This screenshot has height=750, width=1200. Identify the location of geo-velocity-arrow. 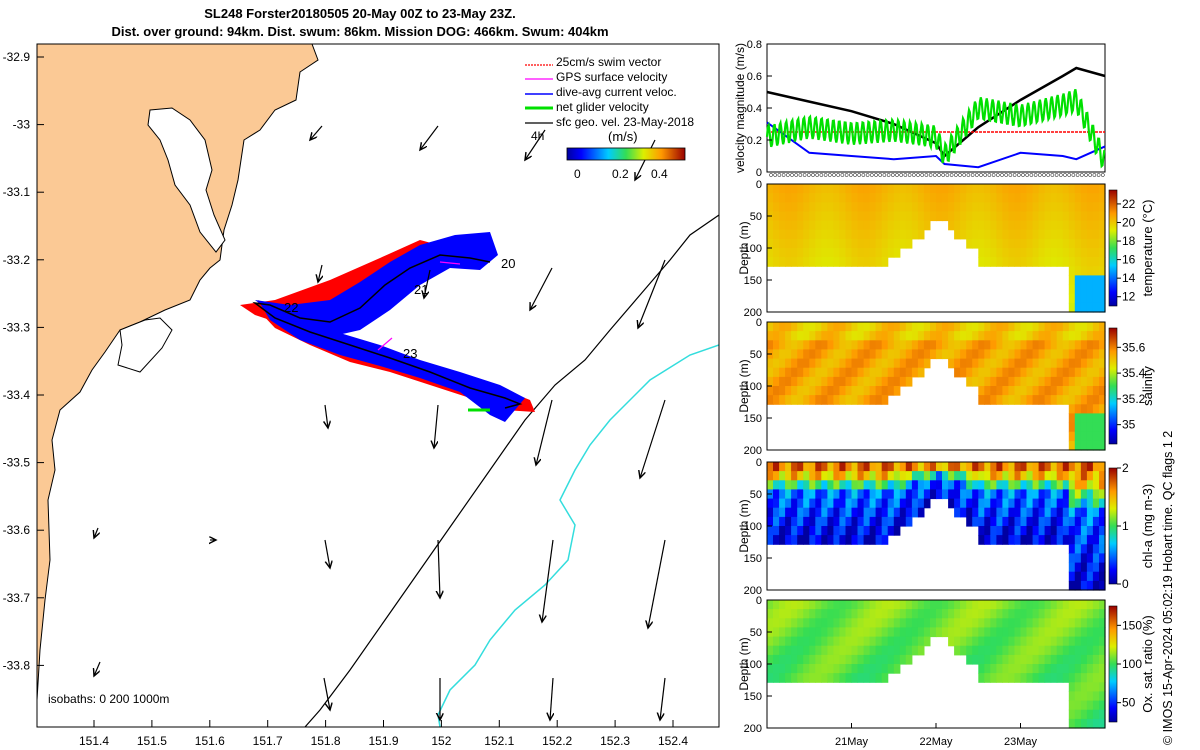
(427, 283).